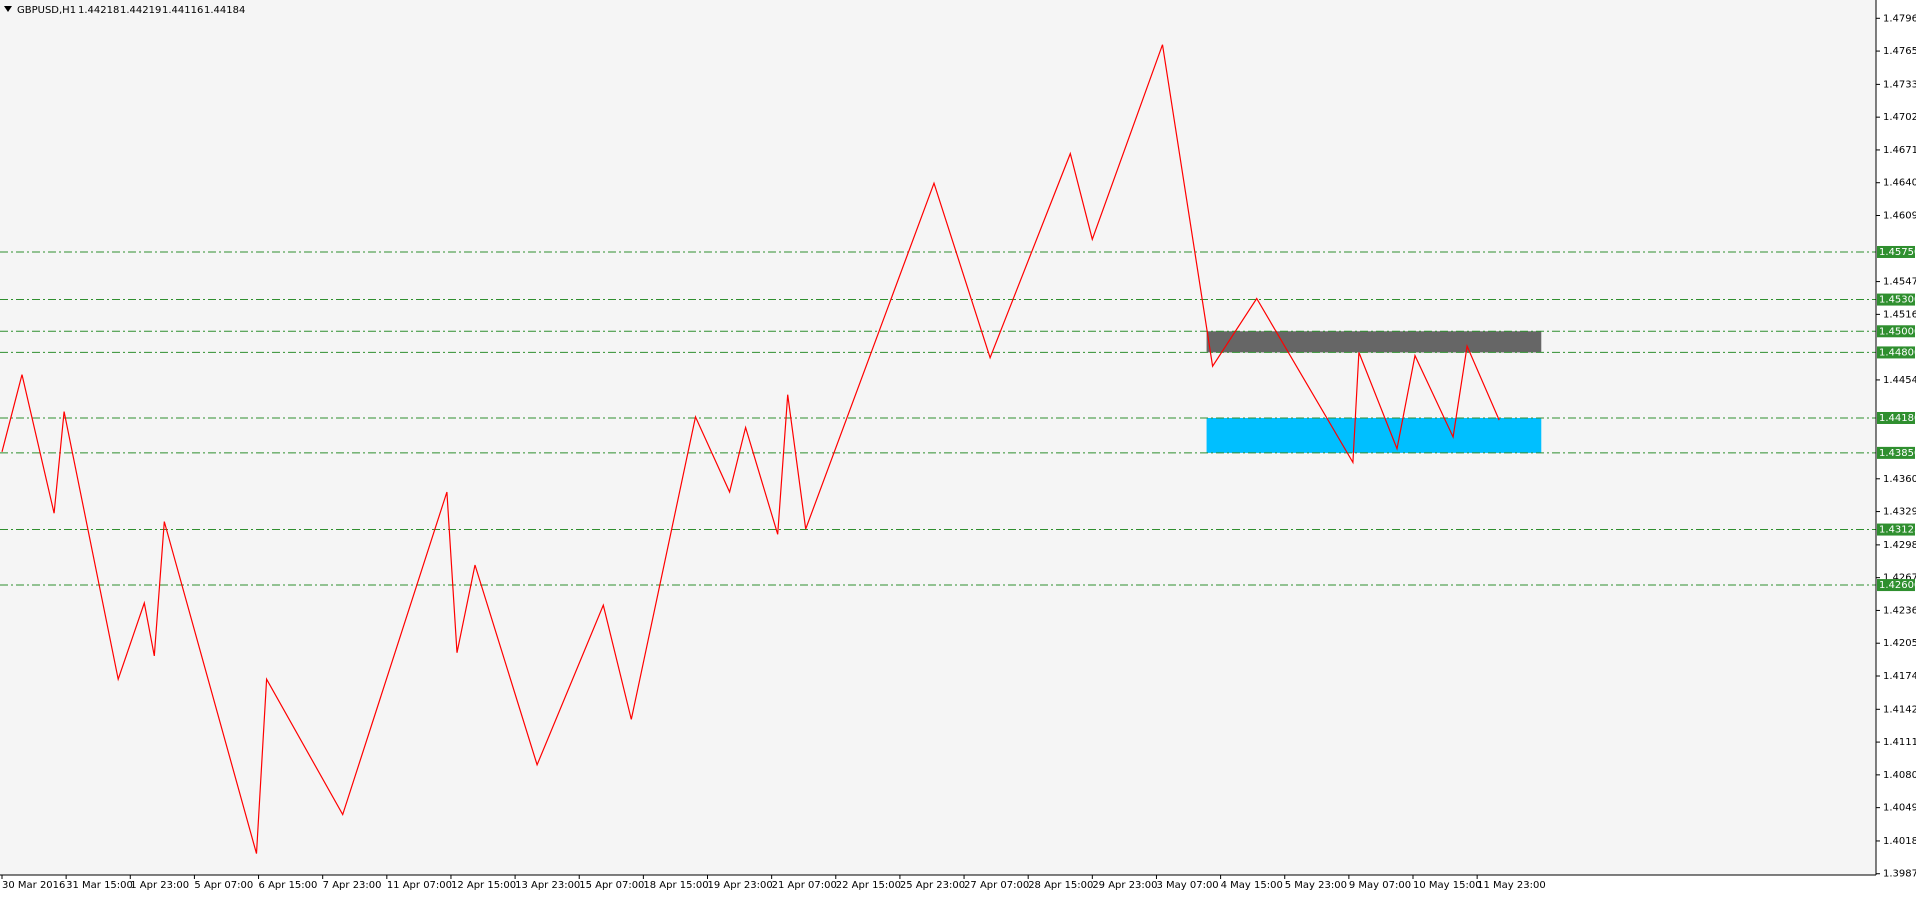 The height and width of the screenshot is (897, 1916). What do you see at coordinates (98, 10) in the screenshot?
I see `quote-open: 1.44218` at bounding box center [98, 10].